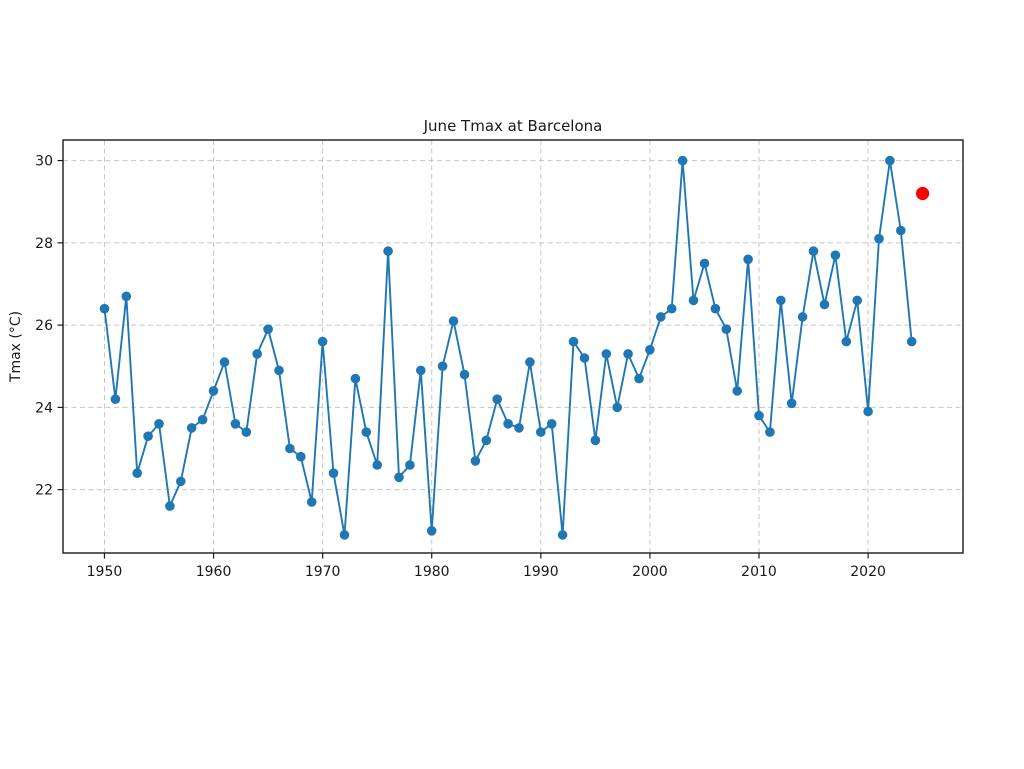  Describe the element at coordinates (44, 326) in the screenshot. I see `y-tick-label: 26` at that location.